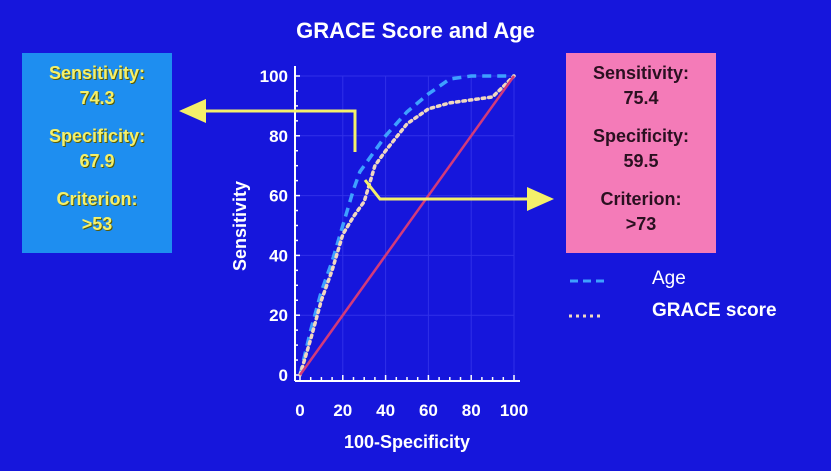 This screenshot has width=831, height=471. I want to click on grace-specificity-value: 59.5, so click(641, 161).